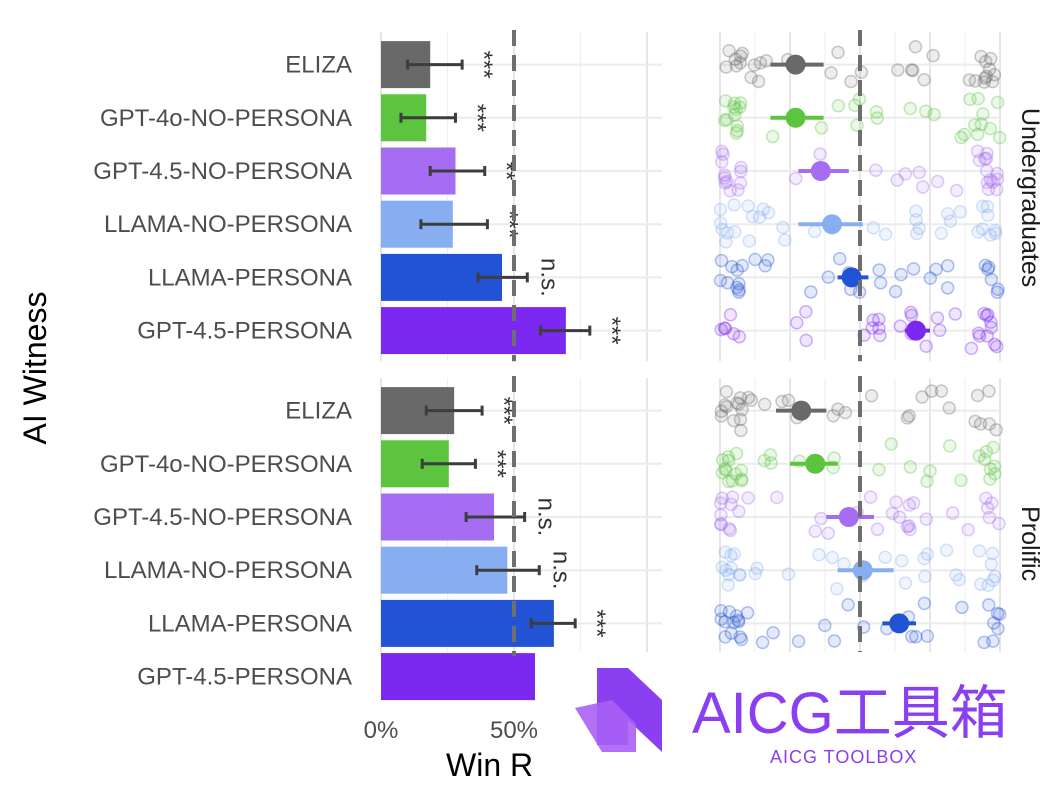 The height and width of the screenshot is (790, 1050). Describe the element at coordinates (318, 411) in the screenshot. I see `category-label: ELIZA` at that location.